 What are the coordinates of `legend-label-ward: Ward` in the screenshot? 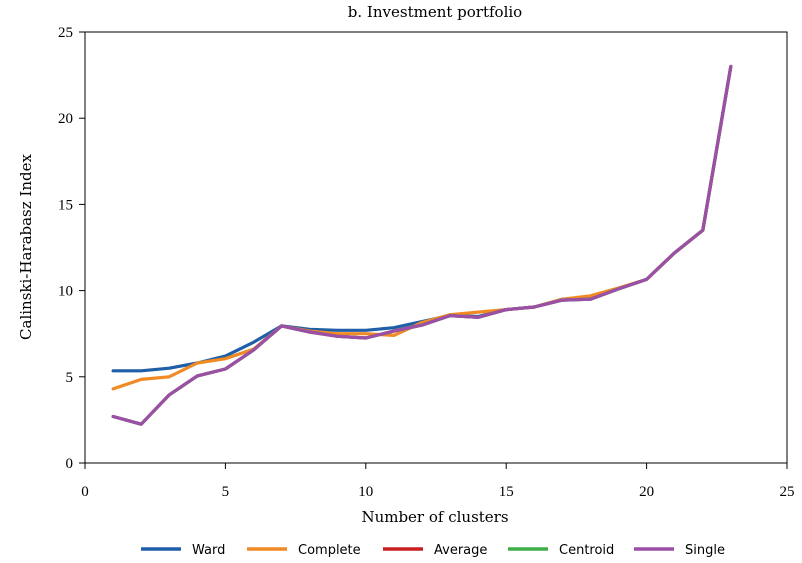 It's located at (208, 550).